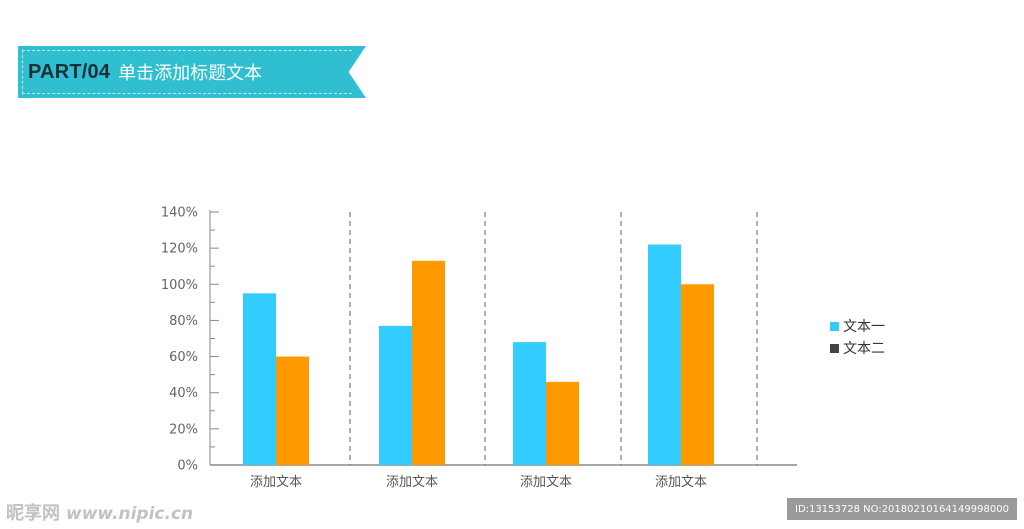 This screenshot has height=529, width=1024. What do you see at coordinates (478, 482) in the screenshot?
I see `x-category-labels: 添加文本 添加文本 添加文本 添加文本` at bounding box center [478, 482].